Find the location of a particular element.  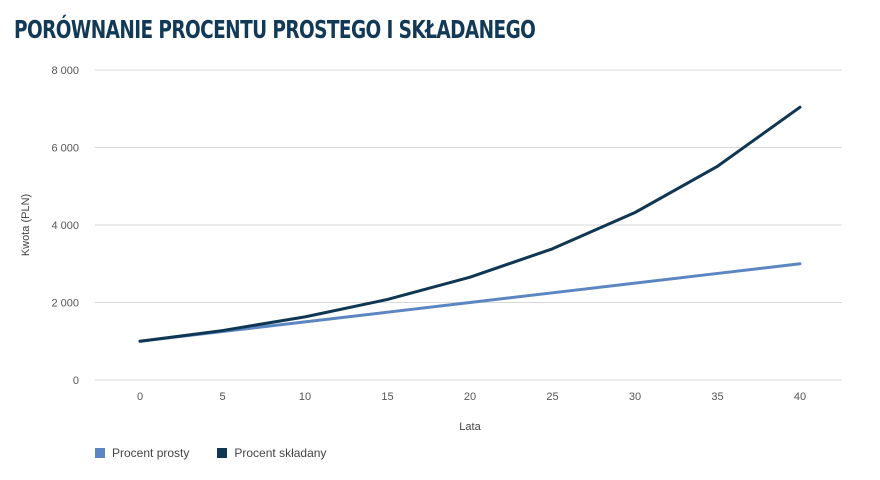

x-tick-label: 40 is located at coordinates (800, 397).